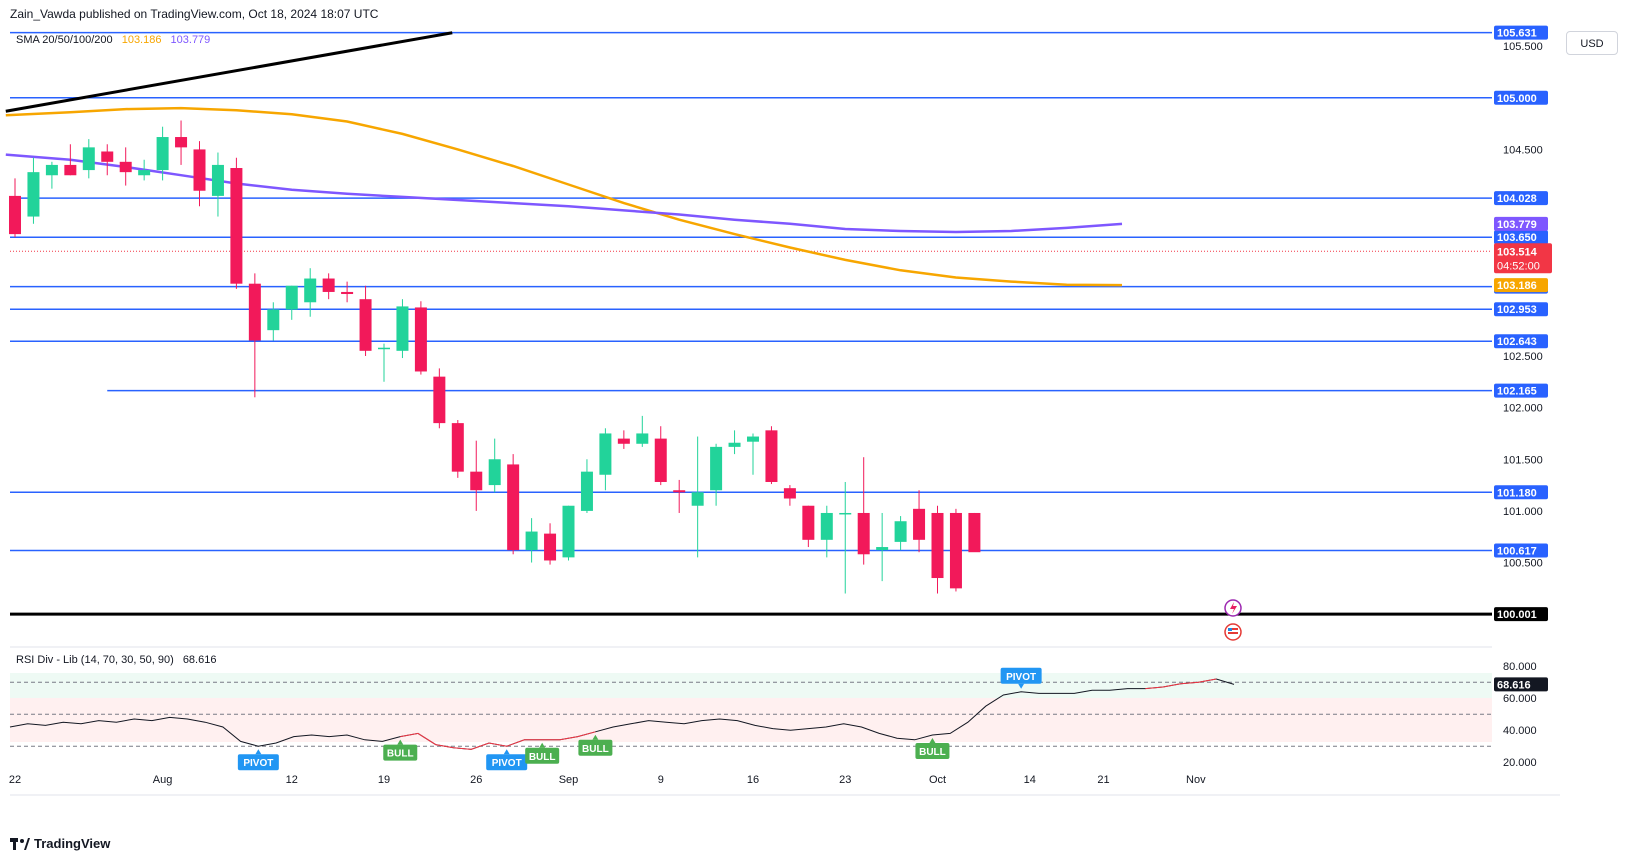  I want to click on price-level-label-text: 102.643, so click(1517, 342).